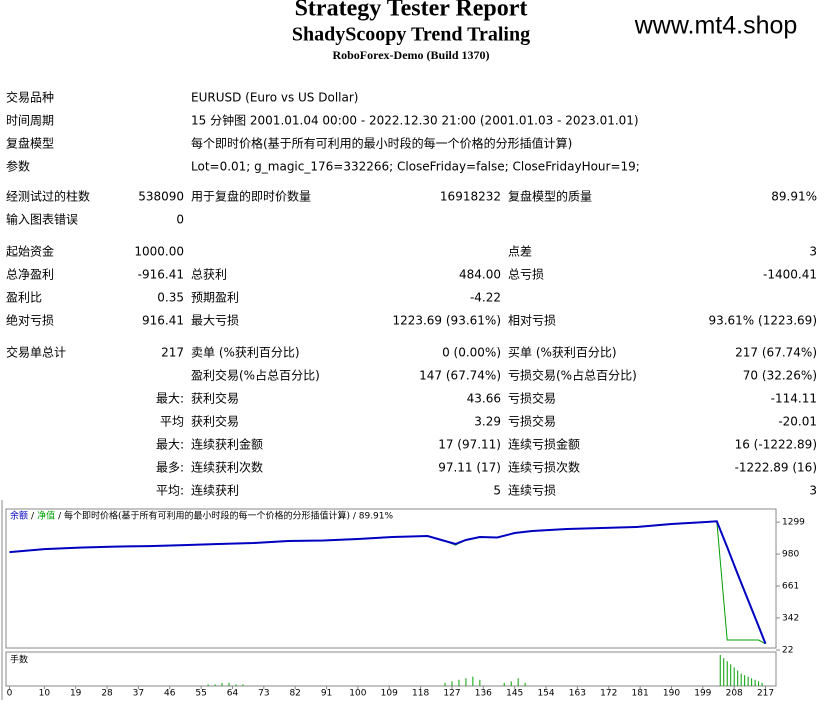 The width and height of the screenshot is (829, 708). I want to click on stat-label: 连续亏损次数, so click(544, 467).